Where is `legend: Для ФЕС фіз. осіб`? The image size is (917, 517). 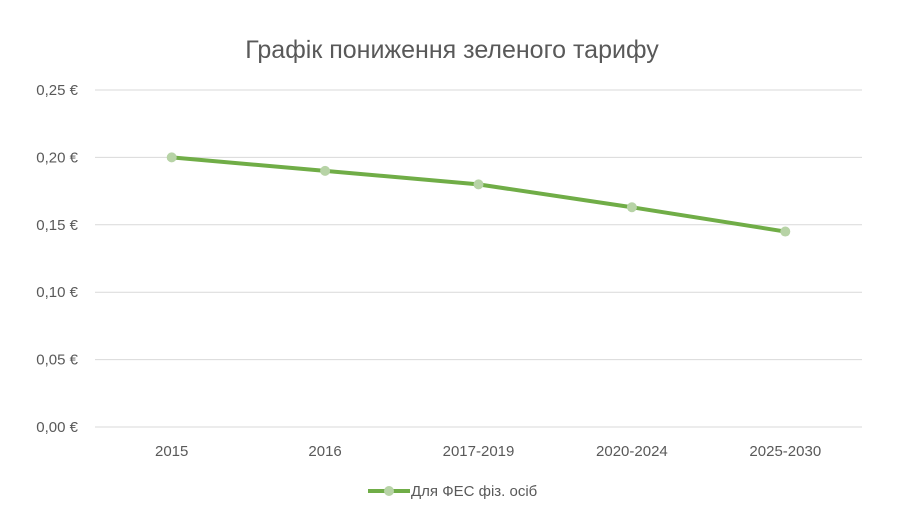
legend: Для ФЕС фіз. осіб is located at coordinates (452, 491).